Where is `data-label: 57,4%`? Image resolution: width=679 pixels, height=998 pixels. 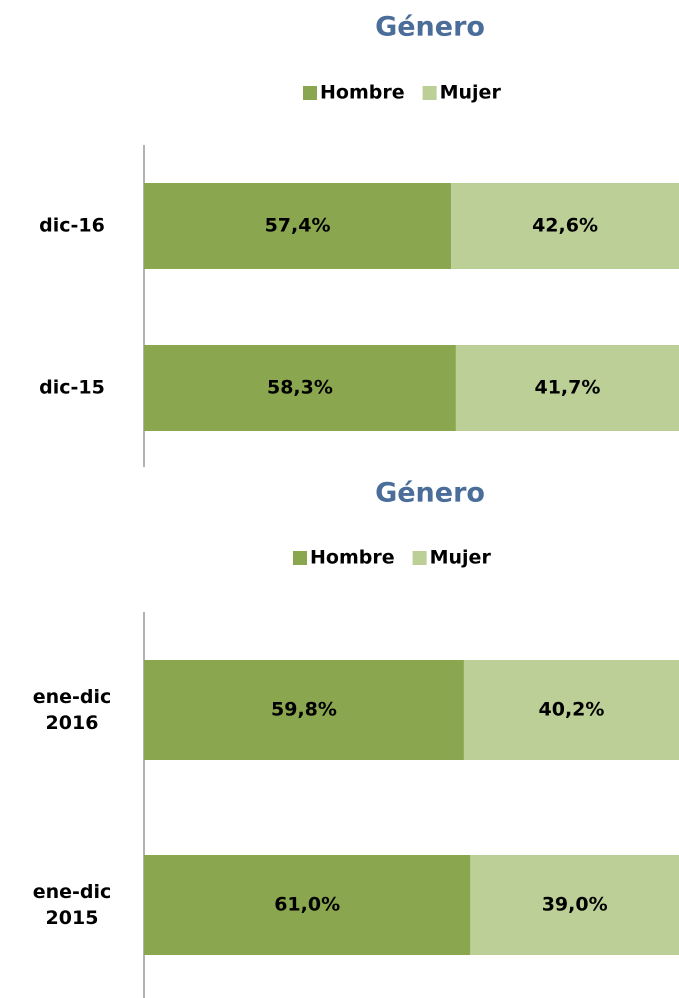
data-label: 57,4% is located at coordinates (298, 226).